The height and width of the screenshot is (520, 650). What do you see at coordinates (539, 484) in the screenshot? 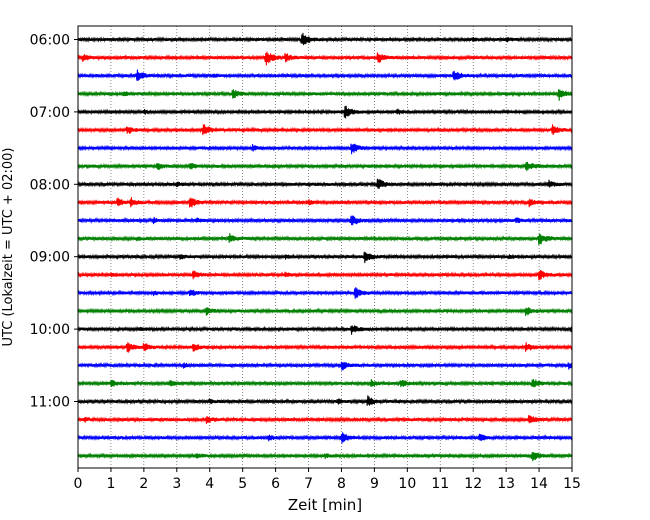
I see `x-tick-label: 14` at bounding box center [539, 484].